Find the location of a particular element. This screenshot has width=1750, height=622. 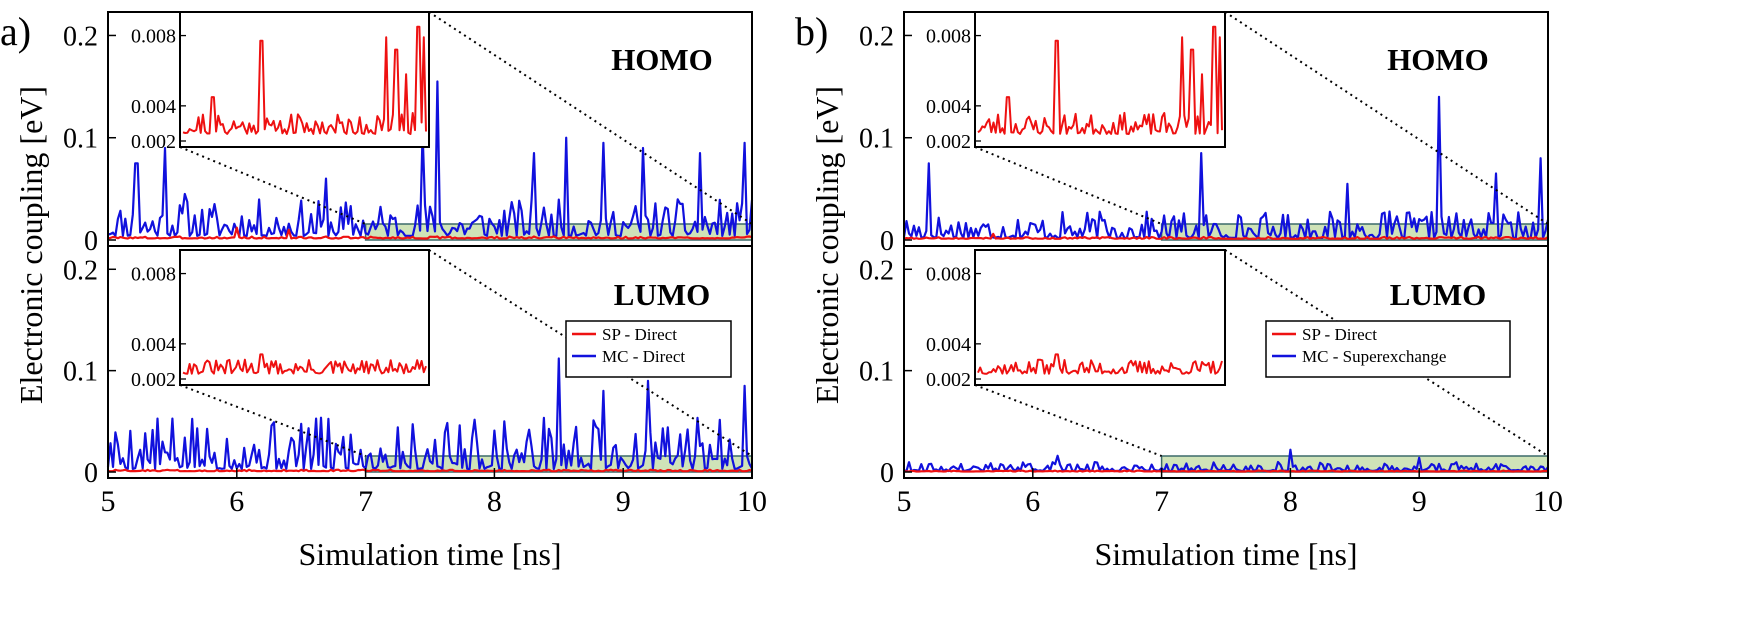

panel-label: b) is located at coordinates (811, 31).